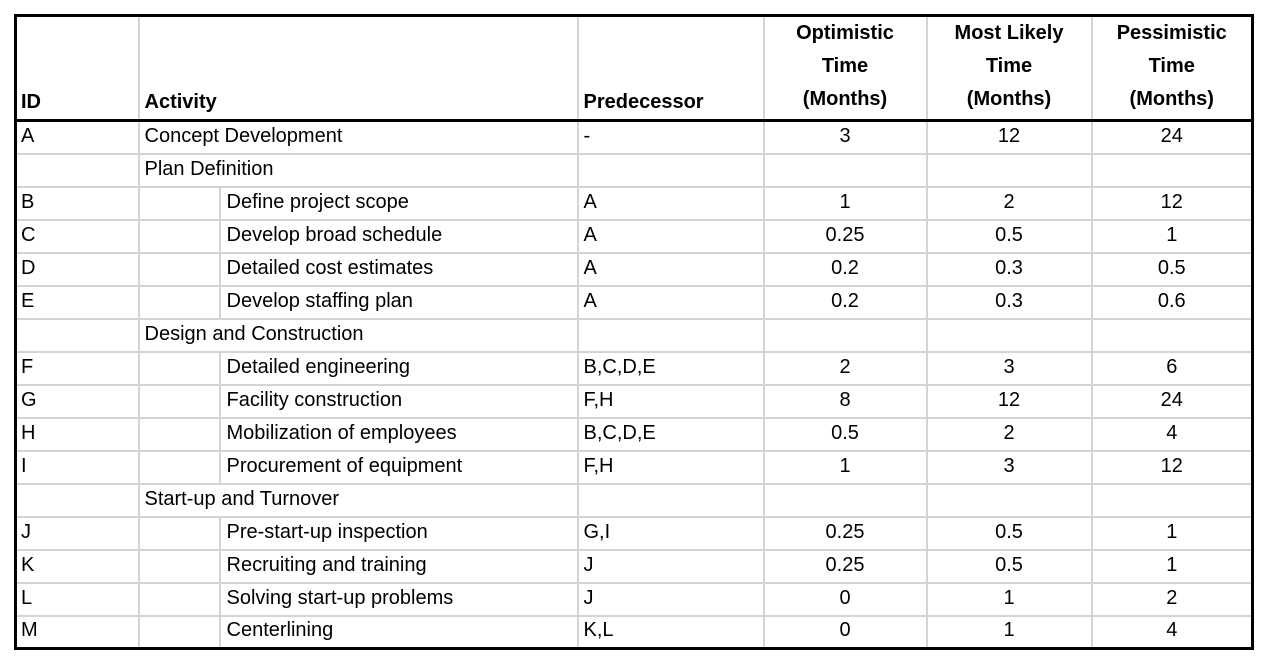  I want to click on cell-activity: Develop staffing plan, so click(398, 302).